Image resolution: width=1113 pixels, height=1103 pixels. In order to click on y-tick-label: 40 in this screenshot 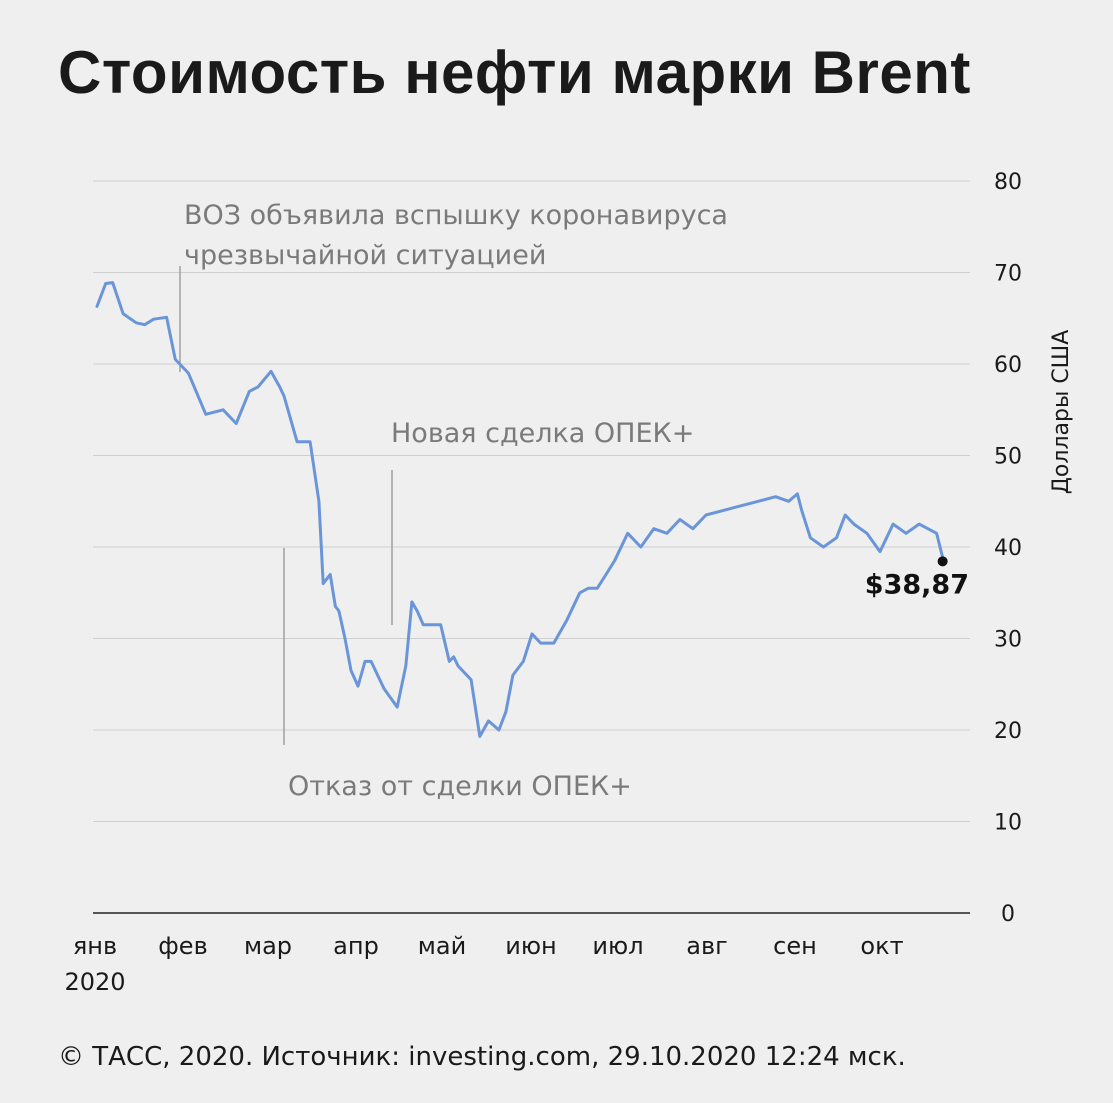, I will do `click(1008, 548)`.